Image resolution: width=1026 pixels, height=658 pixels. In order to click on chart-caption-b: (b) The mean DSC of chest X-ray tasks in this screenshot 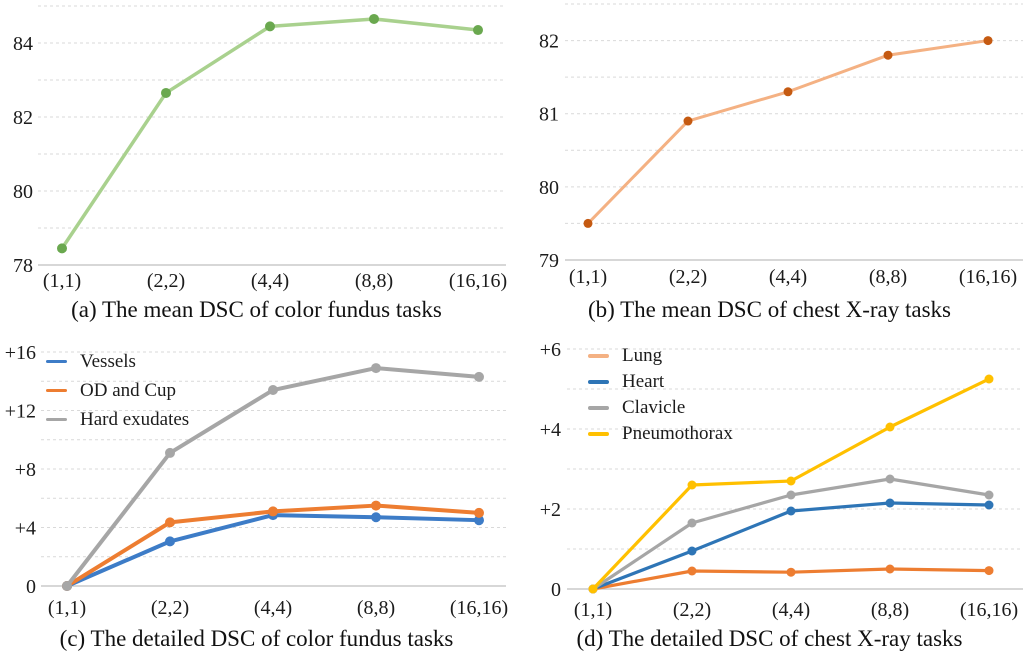, I will do `click(769, 309)`.